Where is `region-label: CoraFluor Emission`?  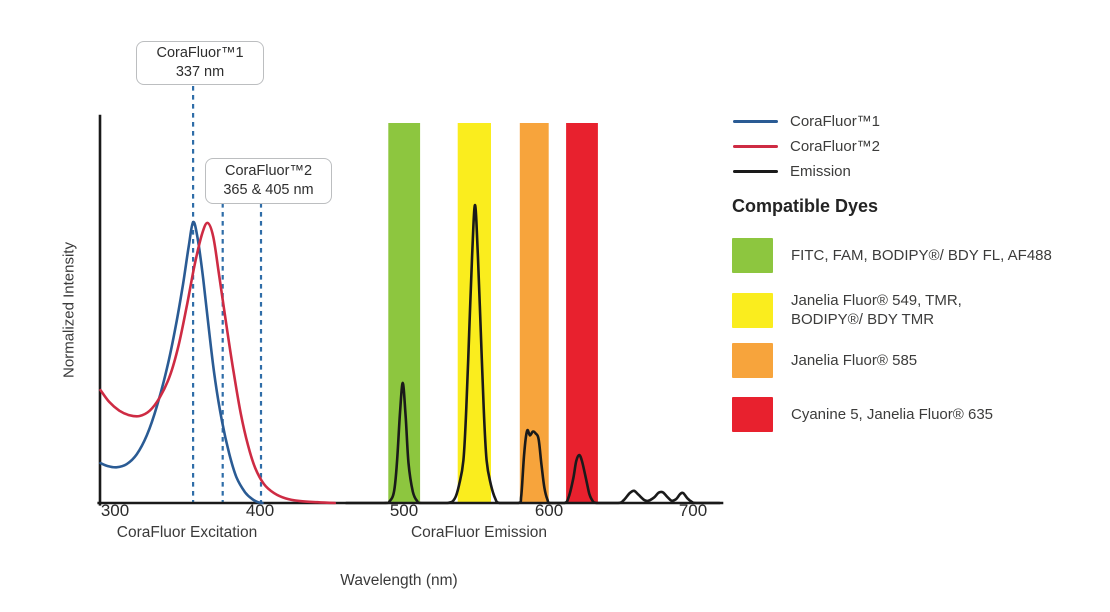 region-label: CoraFluor Emission is located at coordinates (479, 532).